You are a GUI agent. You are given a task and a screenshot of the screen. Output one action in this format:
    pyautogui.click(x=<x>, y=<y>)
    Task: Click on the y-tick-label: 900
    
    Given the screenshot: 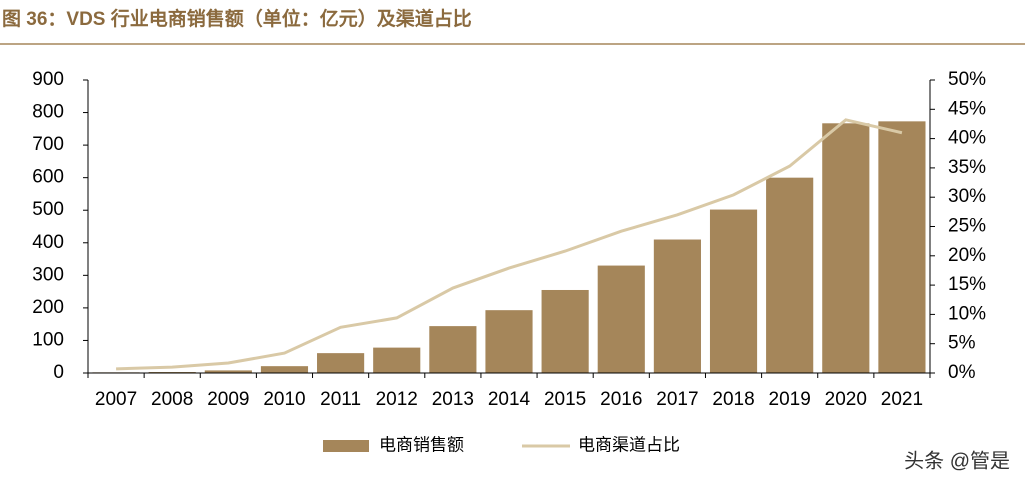 What is the action you would take?
    pyautogui.click(x=48, y=79)
    